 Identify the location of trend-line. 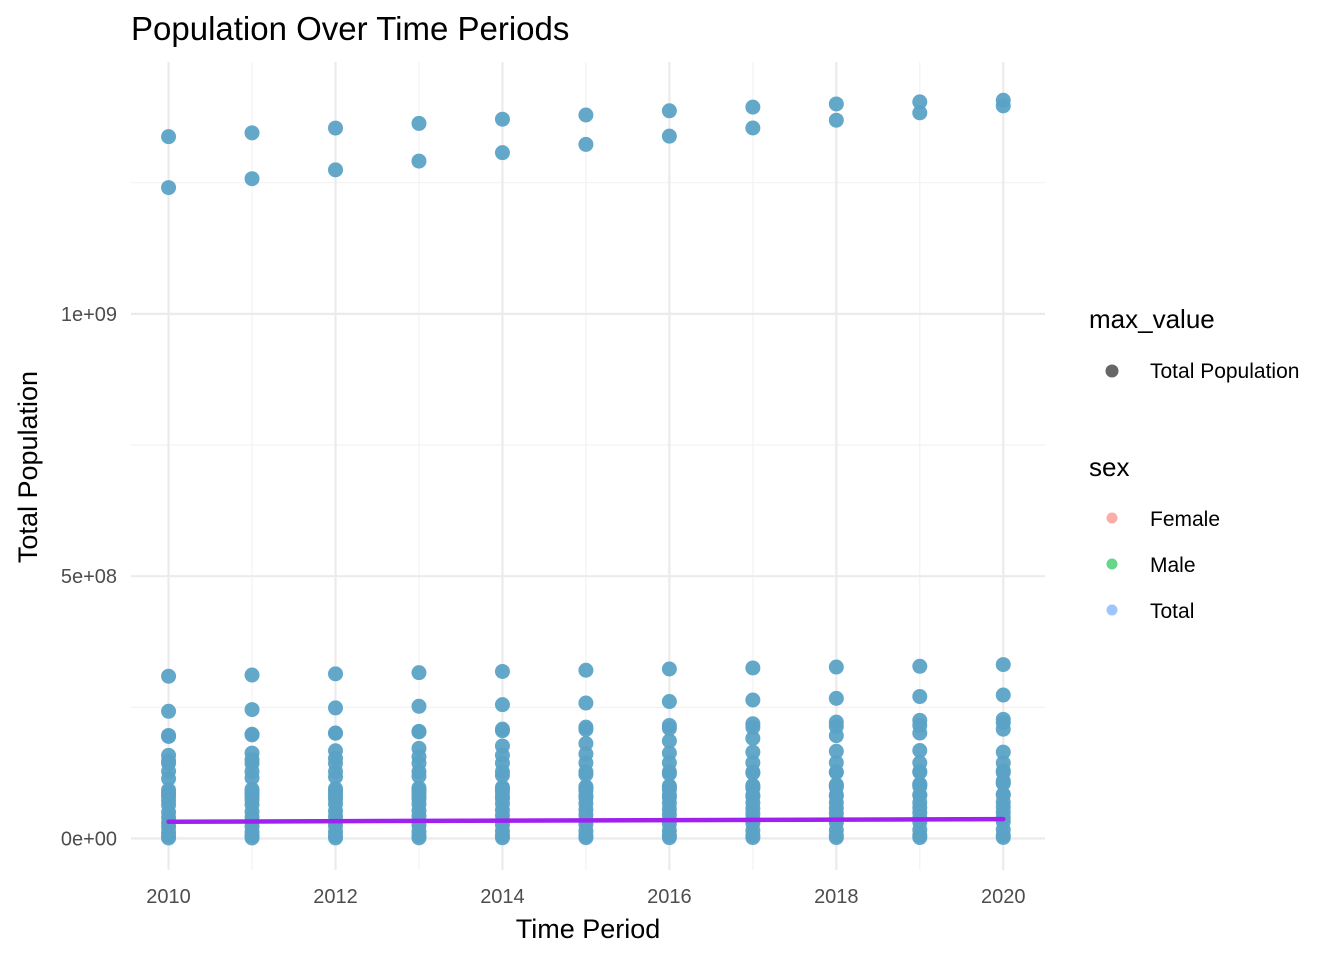
(586, 820).